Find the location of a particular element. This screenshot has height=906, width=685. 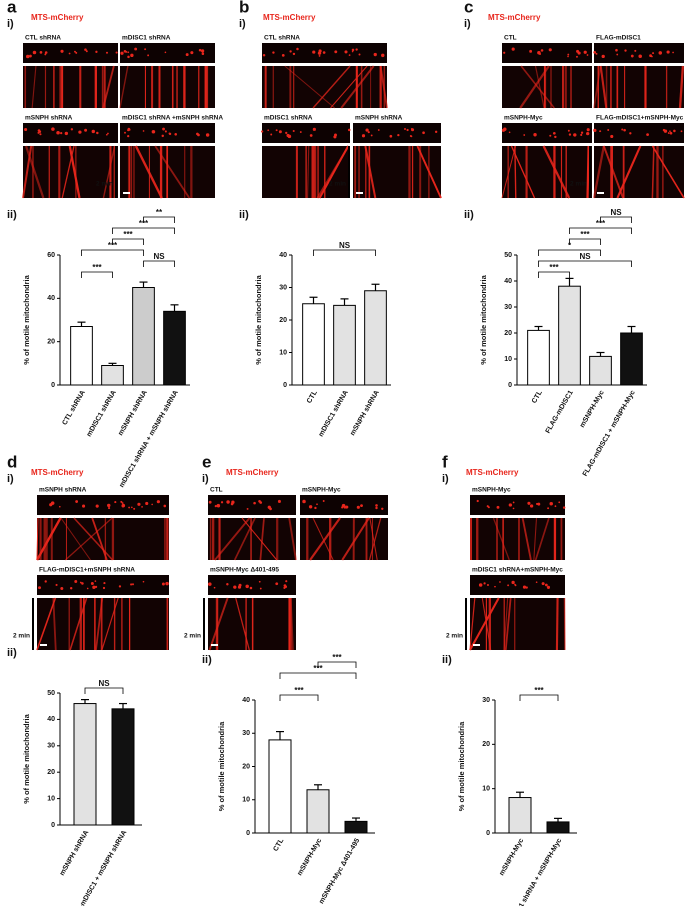

scale-label: 2 min is located at coordinates (454, 636).